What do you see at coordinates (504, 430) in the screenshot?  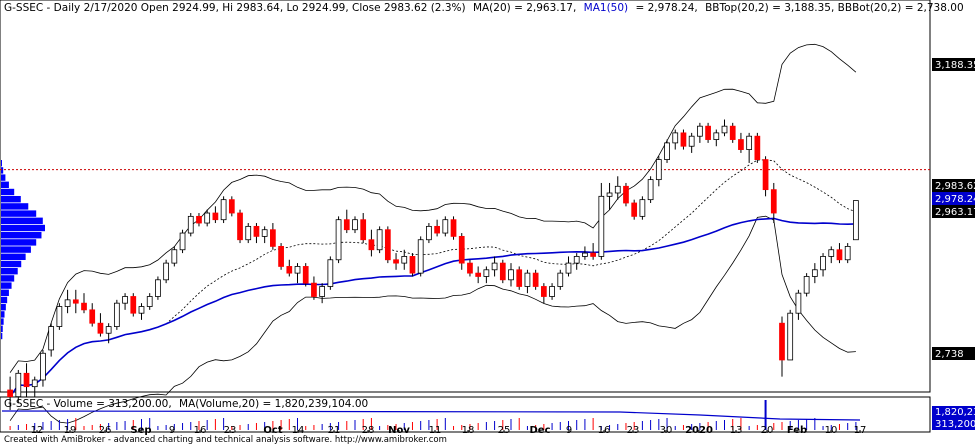 I see `x-tick-label: 25` at bounding box center [504, 430].